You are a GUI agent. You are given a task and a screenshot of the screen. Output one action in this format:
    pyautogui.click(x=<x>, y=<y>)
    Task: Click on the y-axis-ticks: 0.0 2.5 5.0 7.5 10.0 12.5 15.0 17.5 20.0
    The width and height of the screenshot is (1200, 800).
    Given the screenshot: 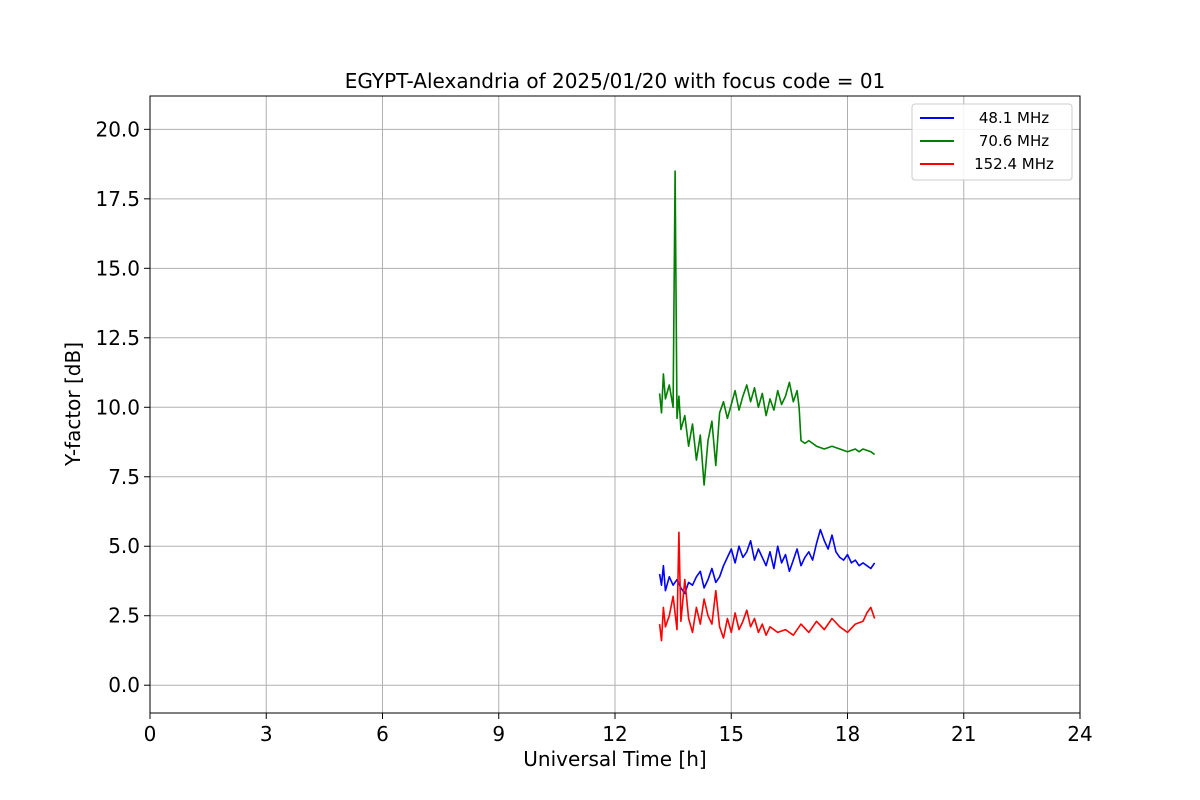 What is the action you would take?
    pyautogui.click(x=122, y=407)
    